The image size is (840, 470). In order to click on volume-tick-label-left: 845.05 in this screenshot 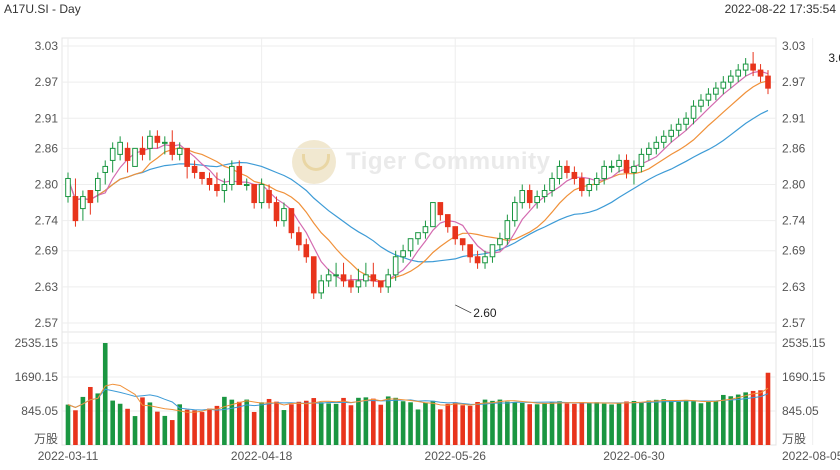, I will do `click(39, 411)`.